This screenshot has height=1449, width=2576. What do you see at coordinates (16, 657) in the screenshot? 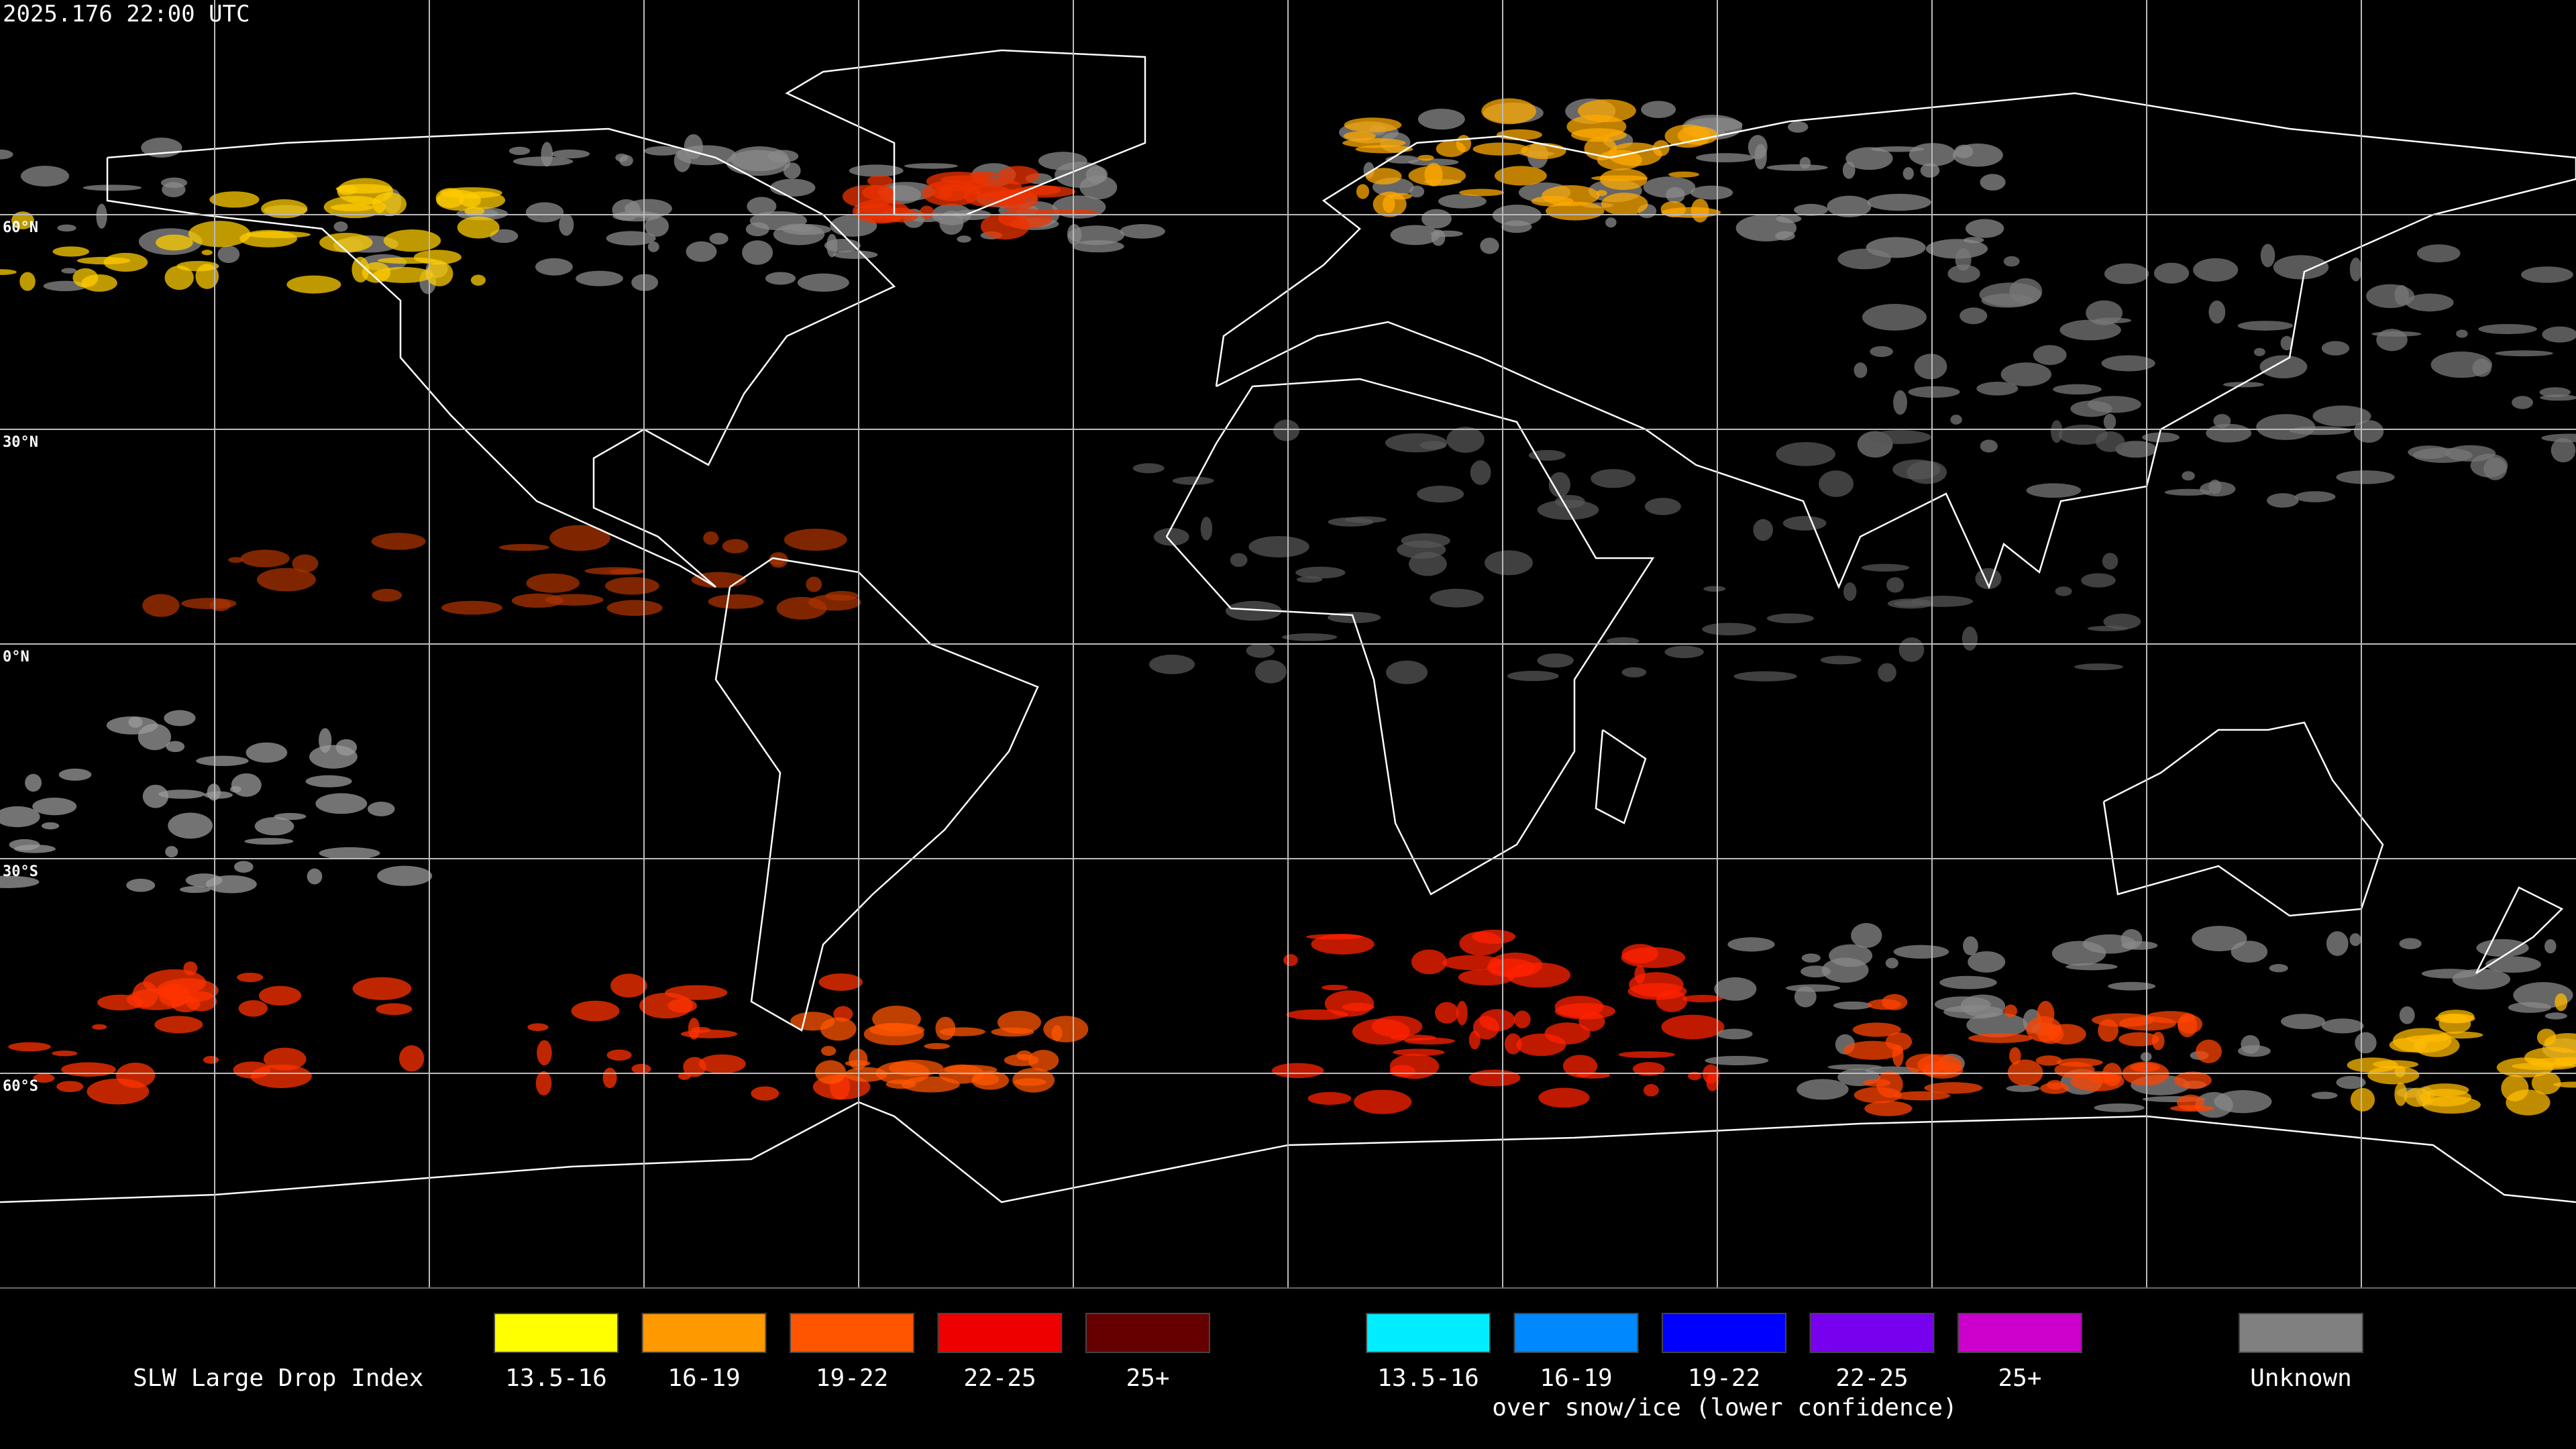
I see `latitude-label: 0°N` at bounding box center [16, 657].